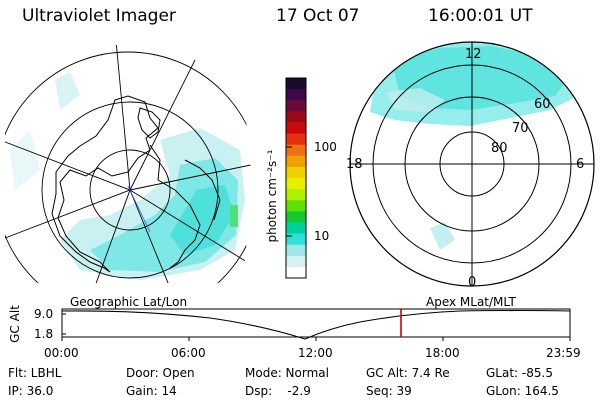 The width and height of the screenshot is (600, 400). What do you see at coordinates (272, 196) in the screenshot?
I see `colorbar-unit-label: photon cm⁻²s⁻¹` at bounding box center [272, 196].